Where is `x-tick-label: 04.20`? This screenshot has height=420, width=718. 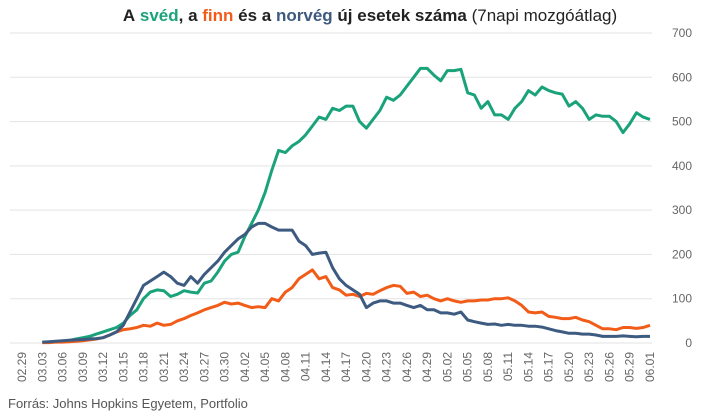 x-tick-label: 04.20 is located at coordinates (366, 367).